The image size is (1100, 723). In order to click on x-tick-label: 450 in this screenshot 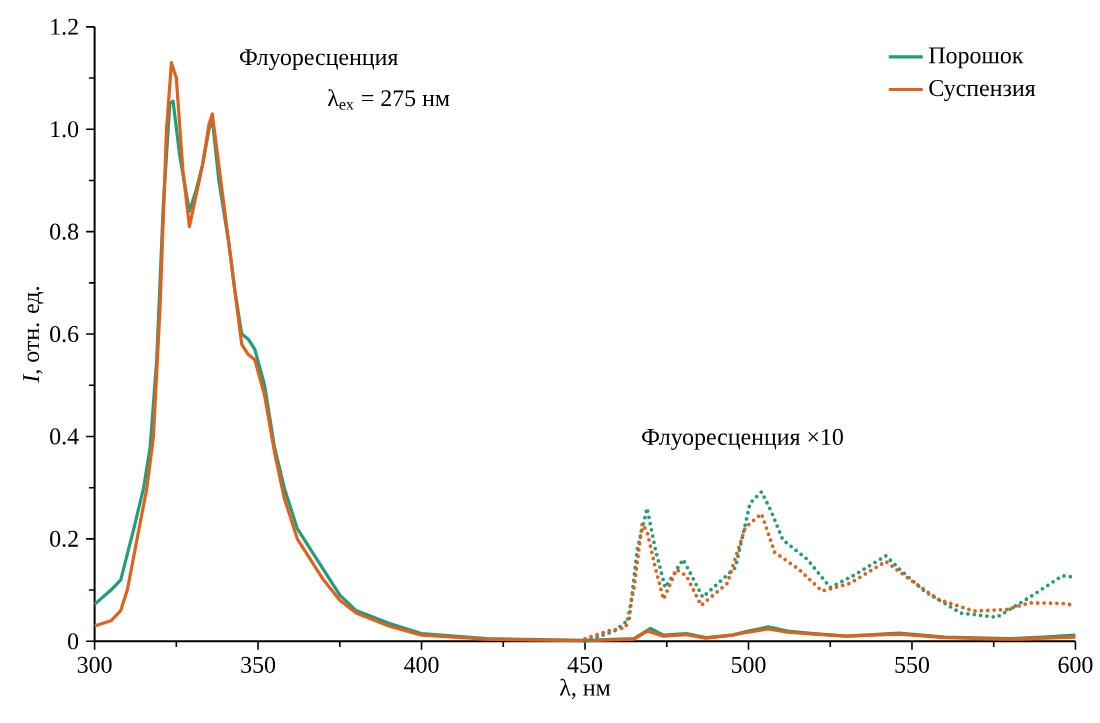, I will do `click(585, 664)`.